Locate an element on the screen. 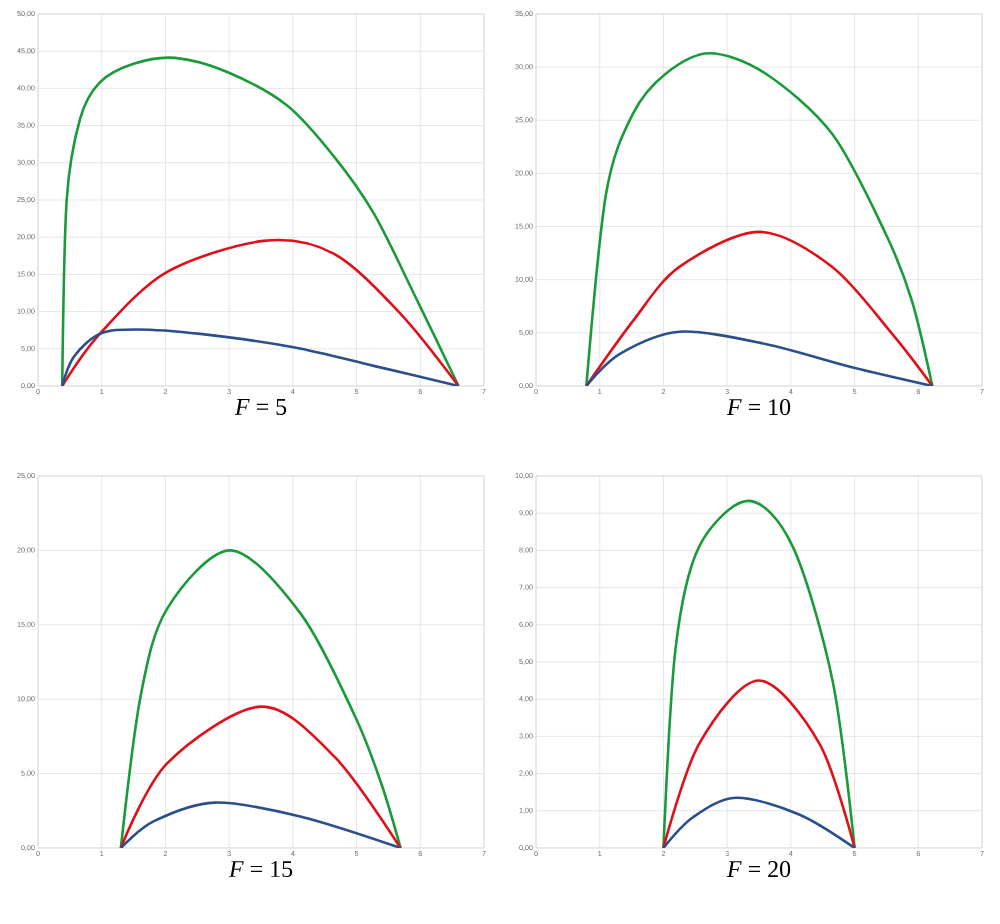 The image size is (1000, 924). text: F = 15 is located at coordinates (260, 869).